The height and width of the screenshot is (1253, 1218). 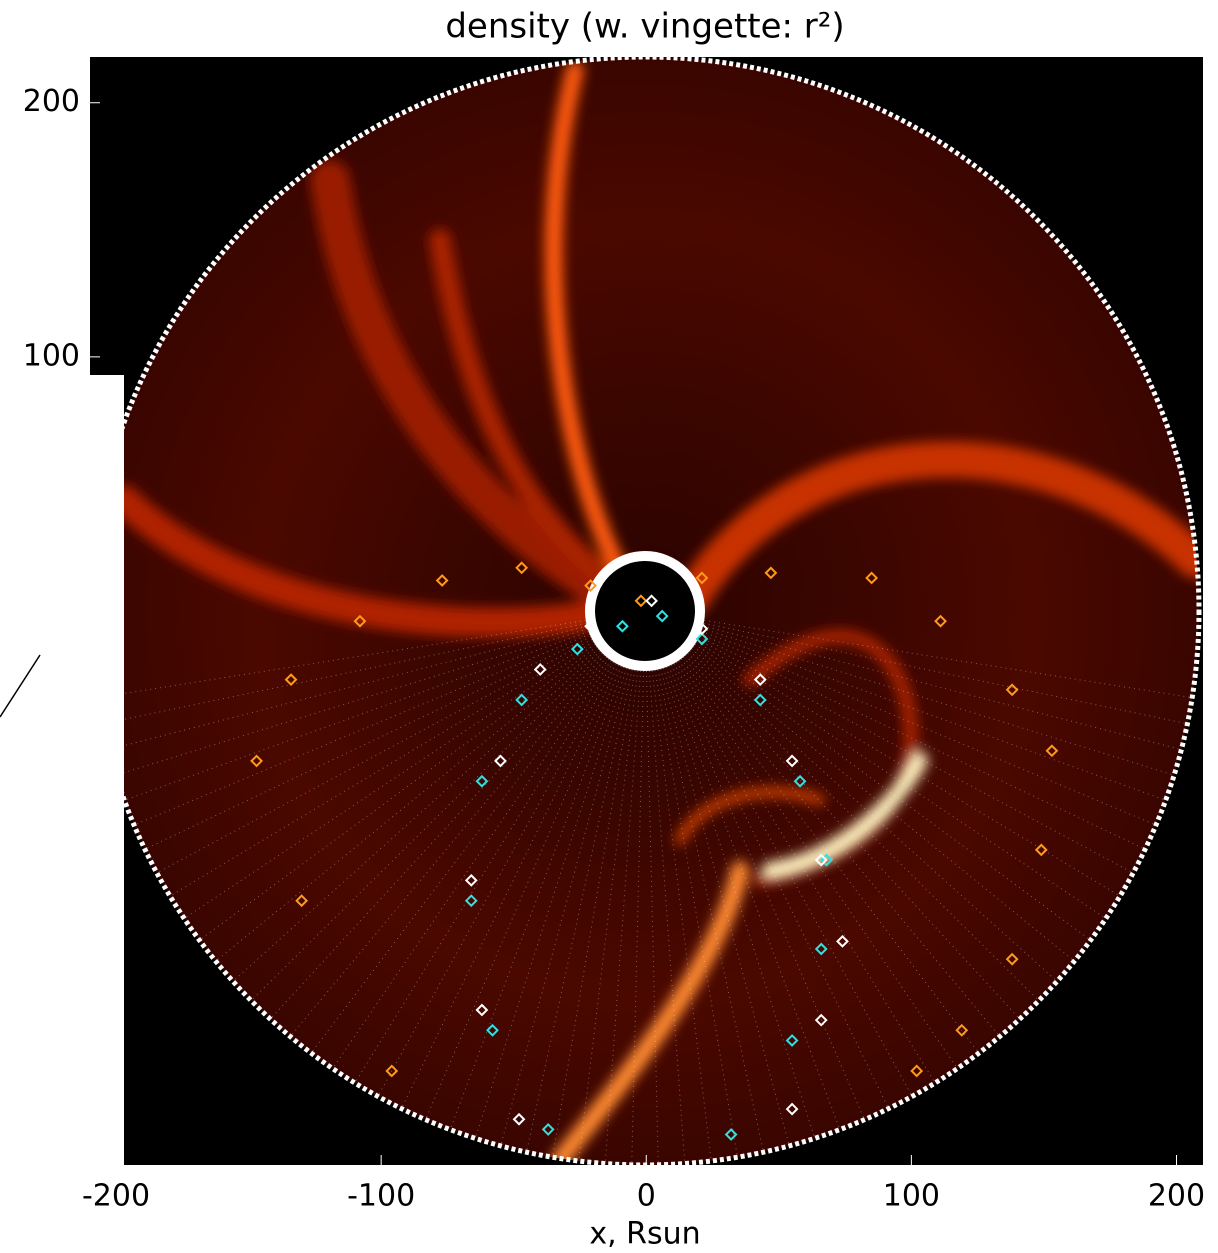 I want to click on x-tick-label: -100, so click(x=381, y=1196).